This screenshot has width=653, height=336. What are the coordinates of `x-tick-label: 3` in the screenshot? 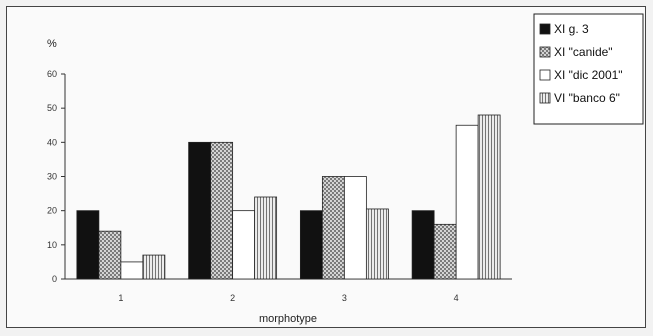 It's located at (344, 298).